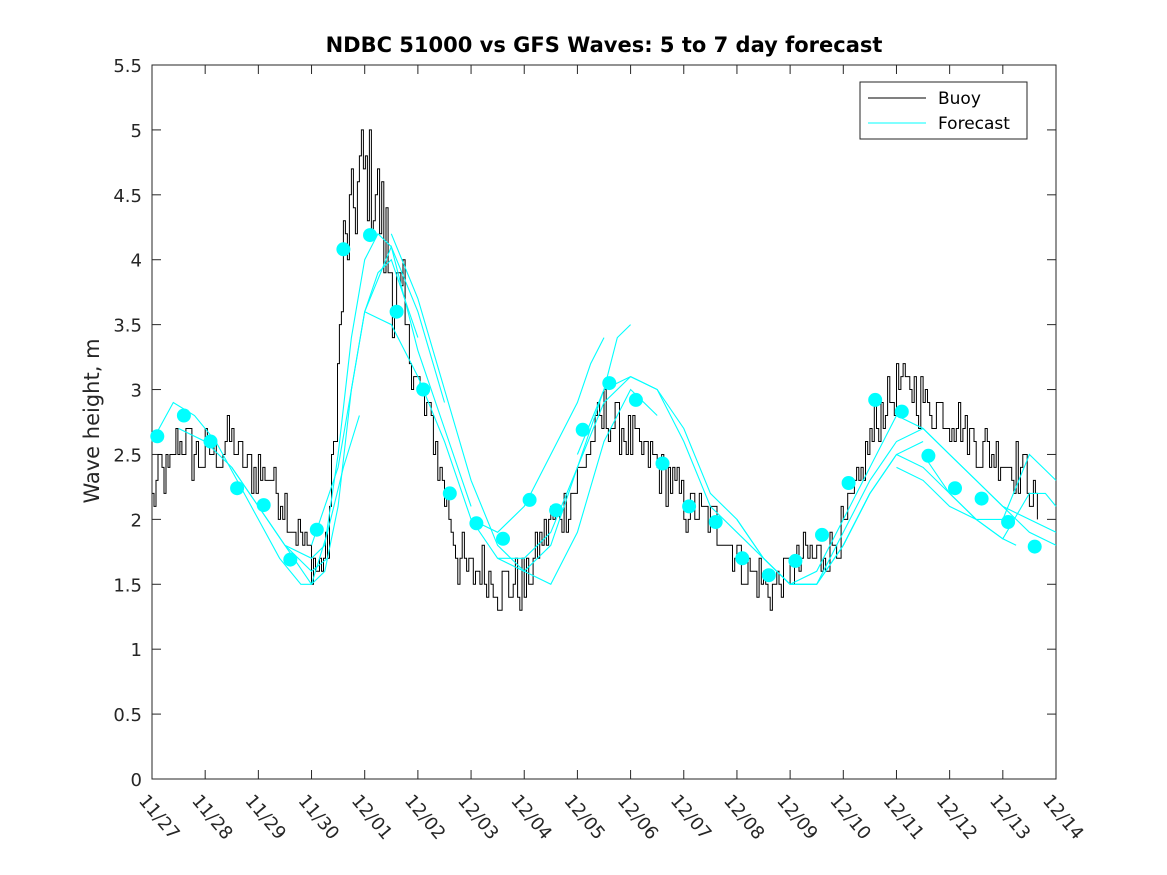  What do you see at coordinates (136, 131) in the screenshot?
I see `y-tick-label: 5` at bounding box center [136, 131].